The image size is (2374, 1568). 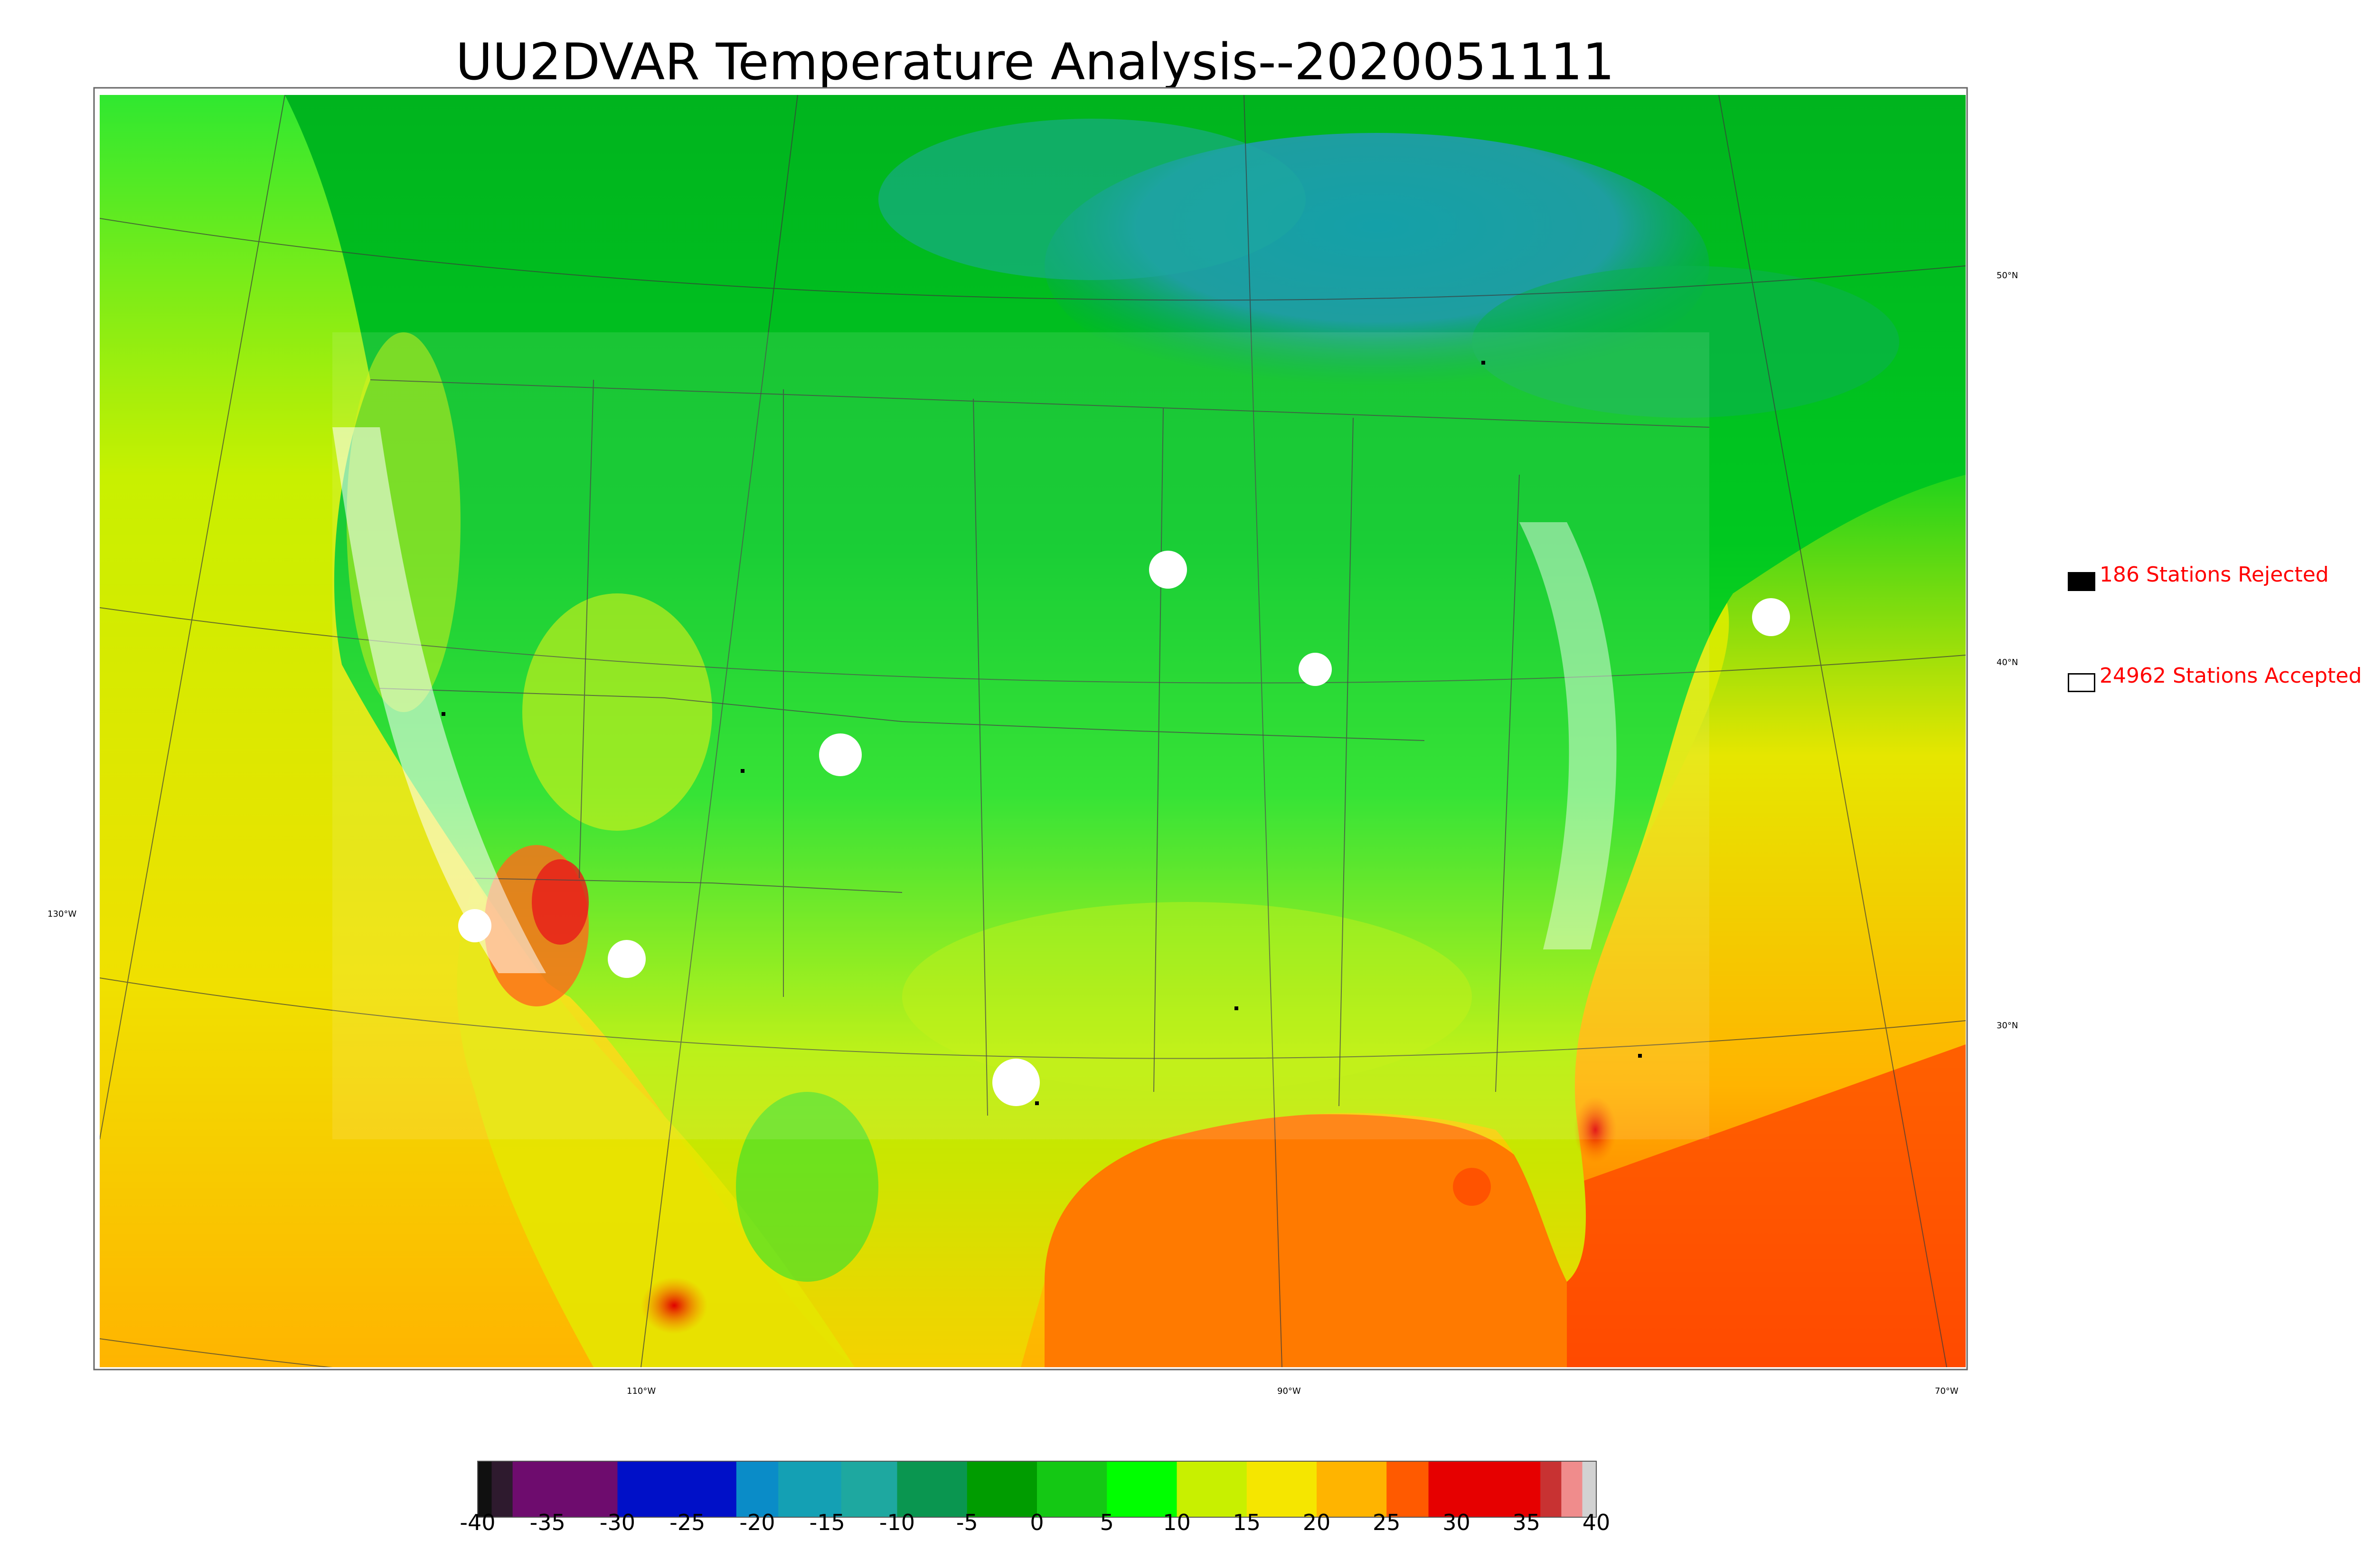 I want to click on colorbar-tick-label: 35, so click(x=1526, y=1522).